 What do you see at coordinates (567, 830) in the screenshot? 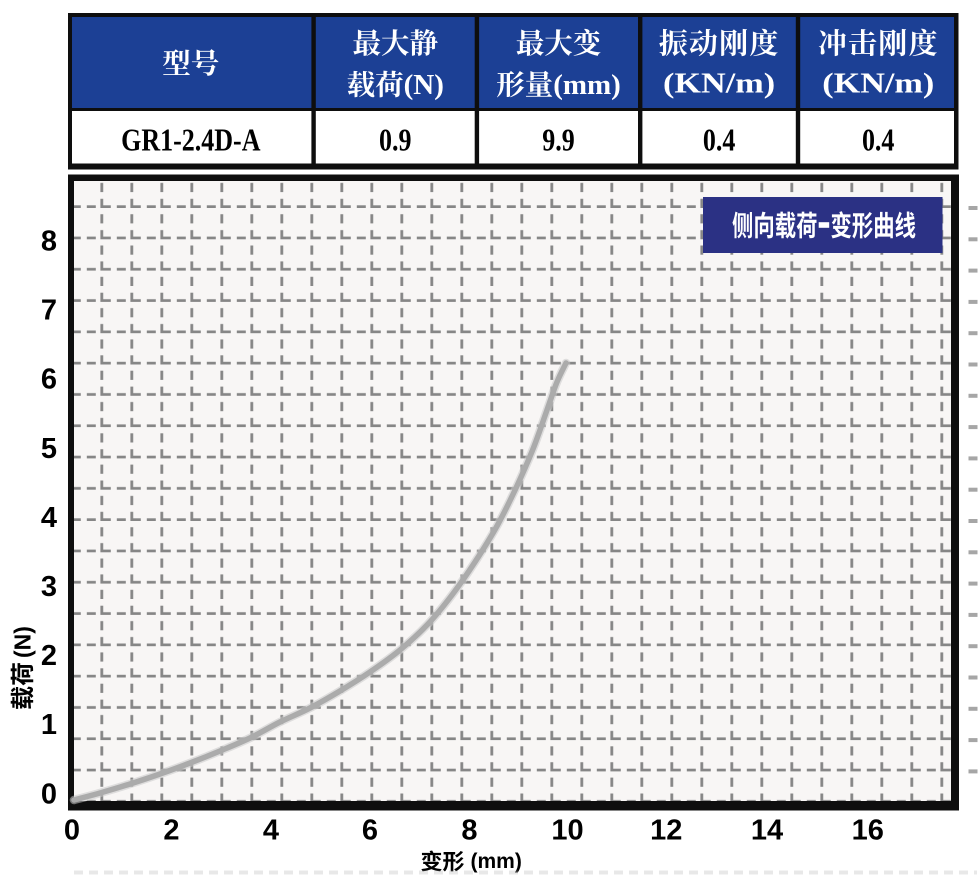
I see `svg-text: 10` at bounding box center [567, 830].